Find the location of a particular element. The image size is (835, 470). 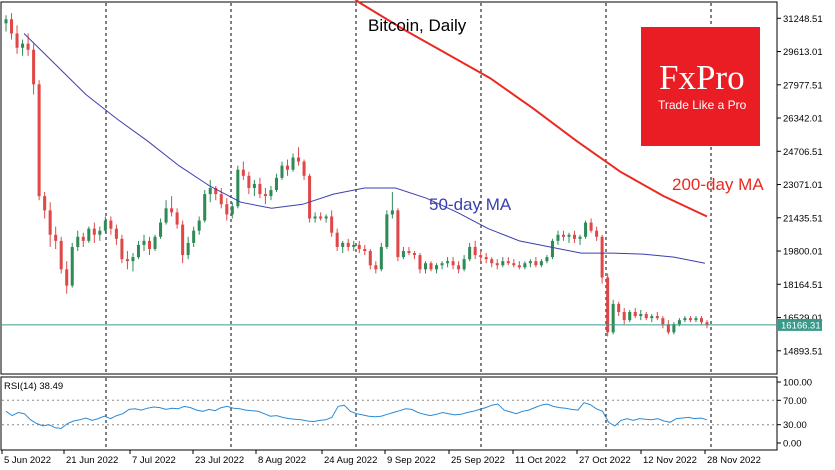

y-tick-label: 29613.01 is located at coordinates (803, 52).